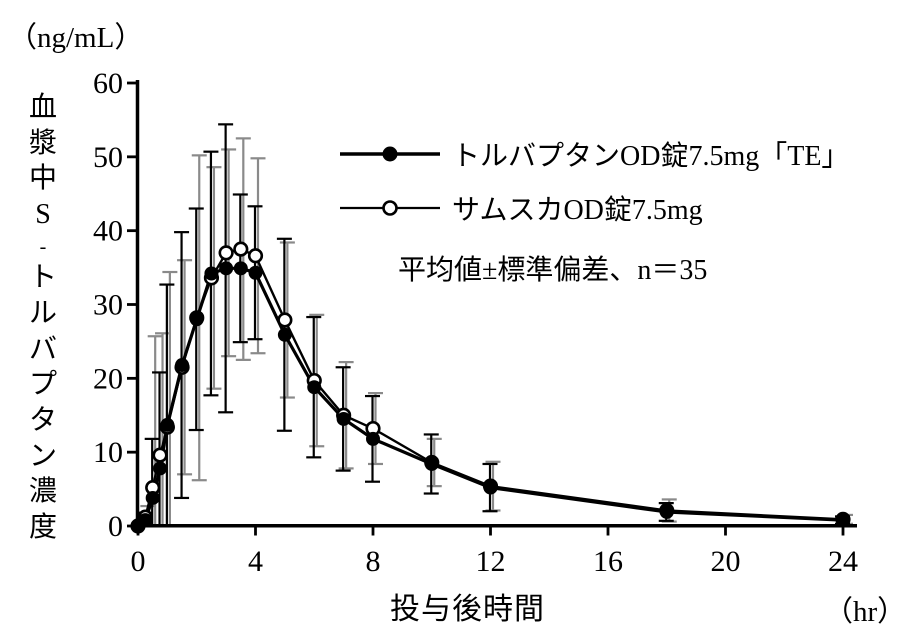 This screenshot has height=641, width=915. What do you see at coordinates (108, 157) in the screenshot?
I see `svg-text: 50` at bounding box center [108, 157].